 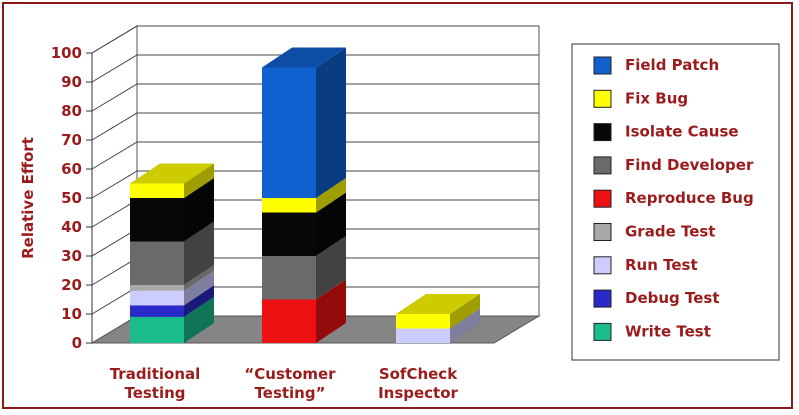 What do you see at coordinates (71, 169) in the screenshot?
I see `y-tick-label: 60` at bounding box center [71, 169].